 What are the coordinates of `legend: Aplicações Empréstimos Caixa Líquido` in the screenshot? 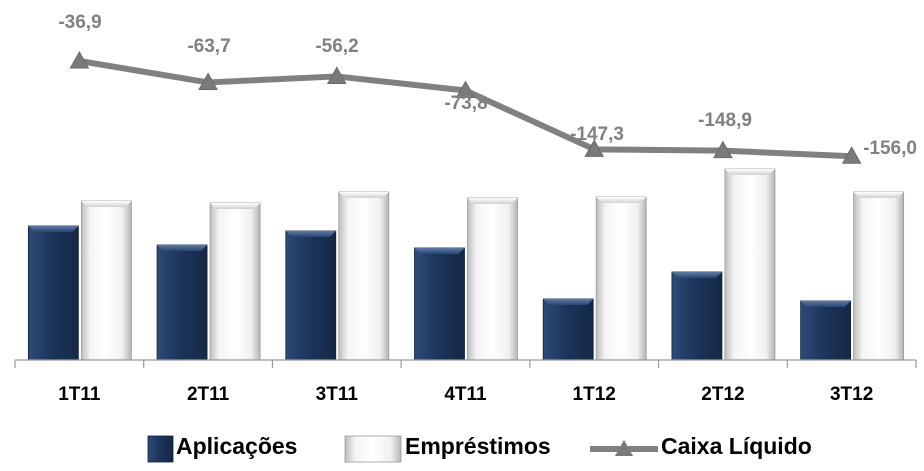 It's located at (479, 448).